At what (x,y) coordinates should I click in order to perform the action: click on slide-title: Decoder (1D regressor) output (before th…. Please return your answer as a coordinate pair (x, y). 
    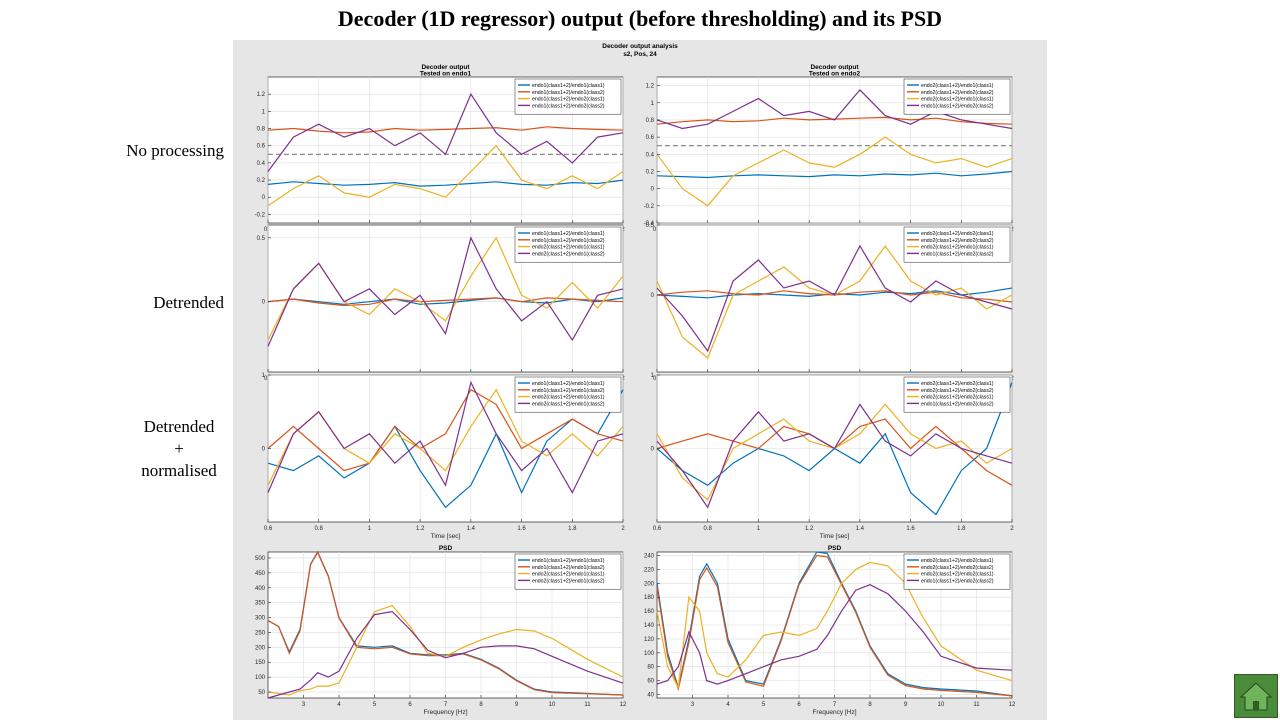
    Looking at the image, I should click on (640, 18).